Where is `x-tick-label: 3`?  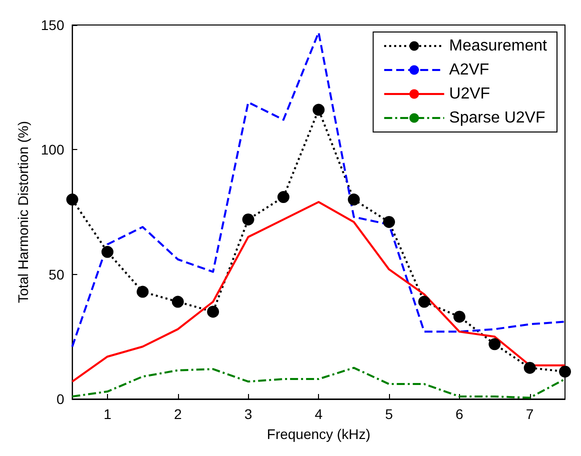 x-tick-label: 3 is located at coordinates (248, 414).